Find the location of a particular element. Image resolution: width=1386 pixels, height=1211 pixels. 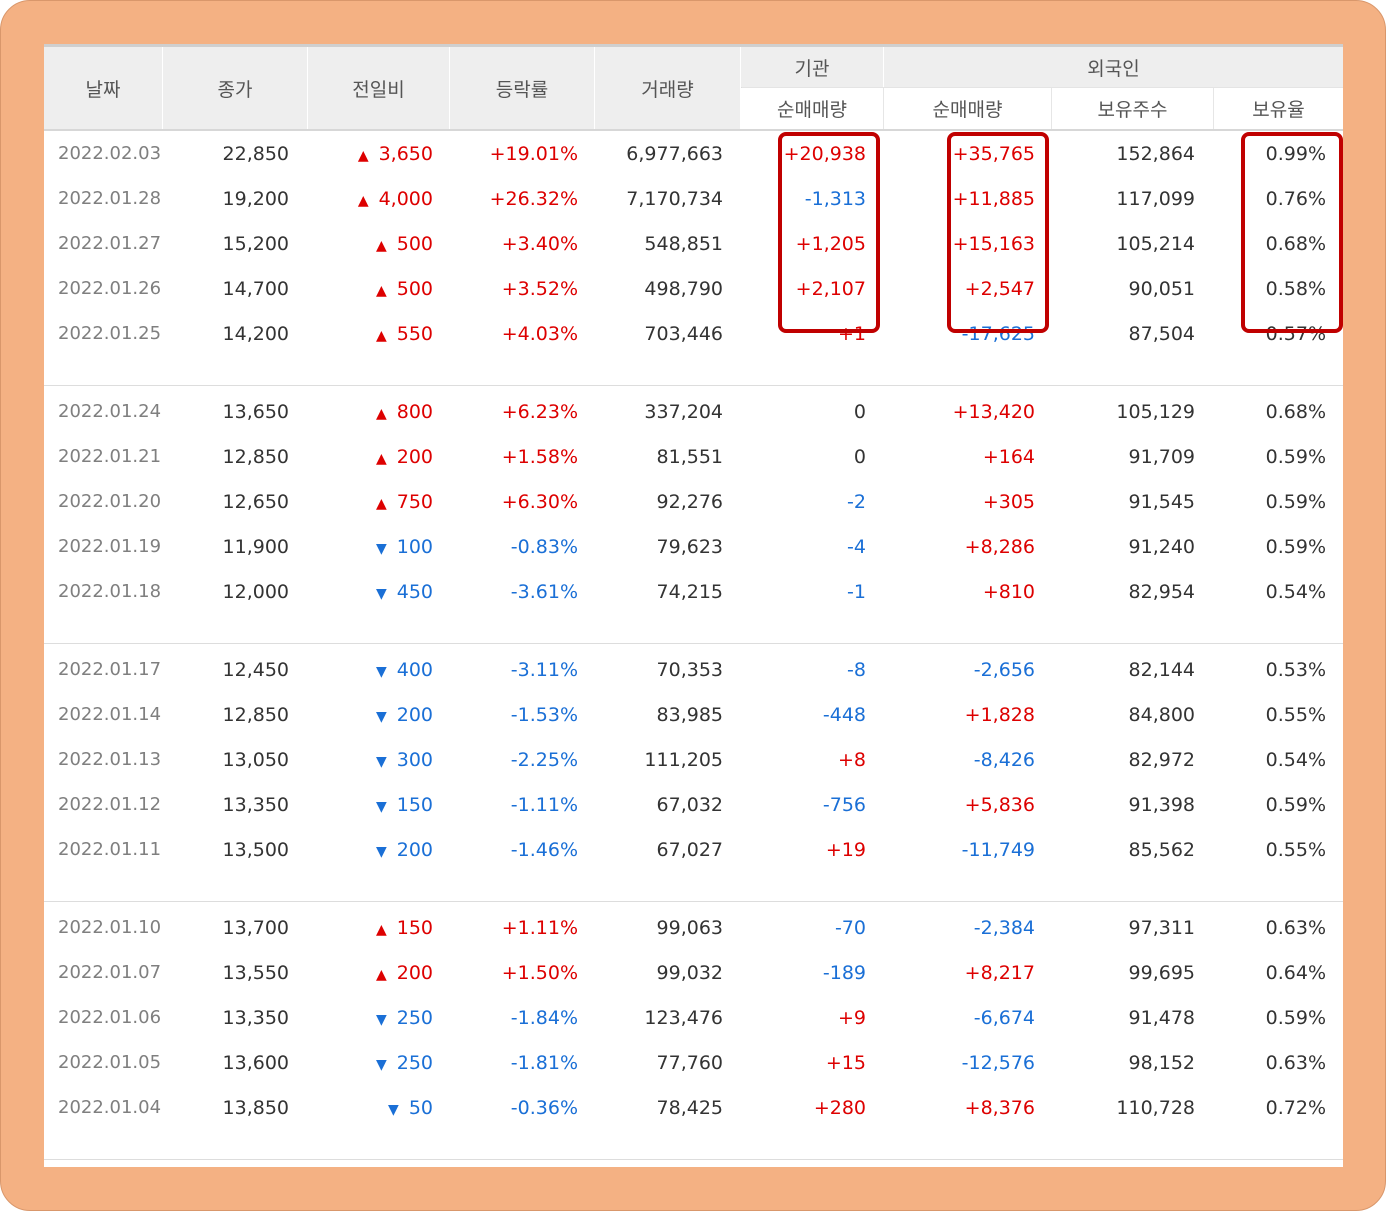

cell-volume: 74,215 is located at coordinates (689, 592).